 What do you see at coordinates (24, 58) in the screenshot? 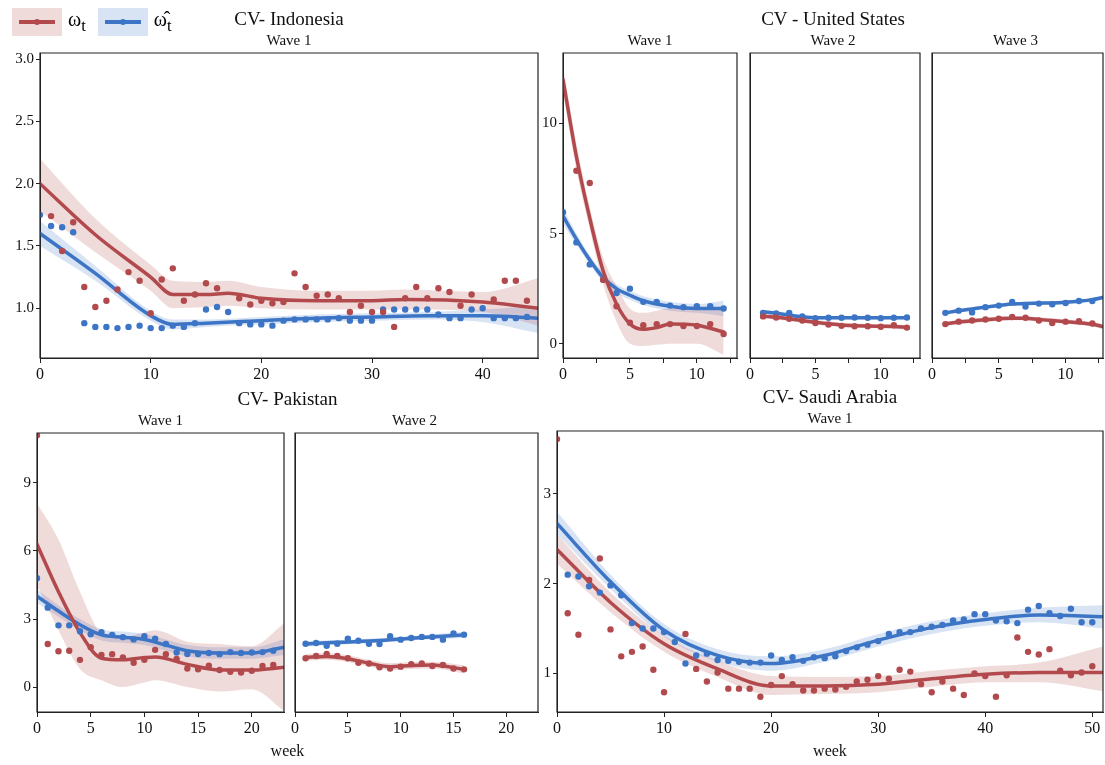
I see `y-tick-label: 3.0` at bounding box center [24, 58].